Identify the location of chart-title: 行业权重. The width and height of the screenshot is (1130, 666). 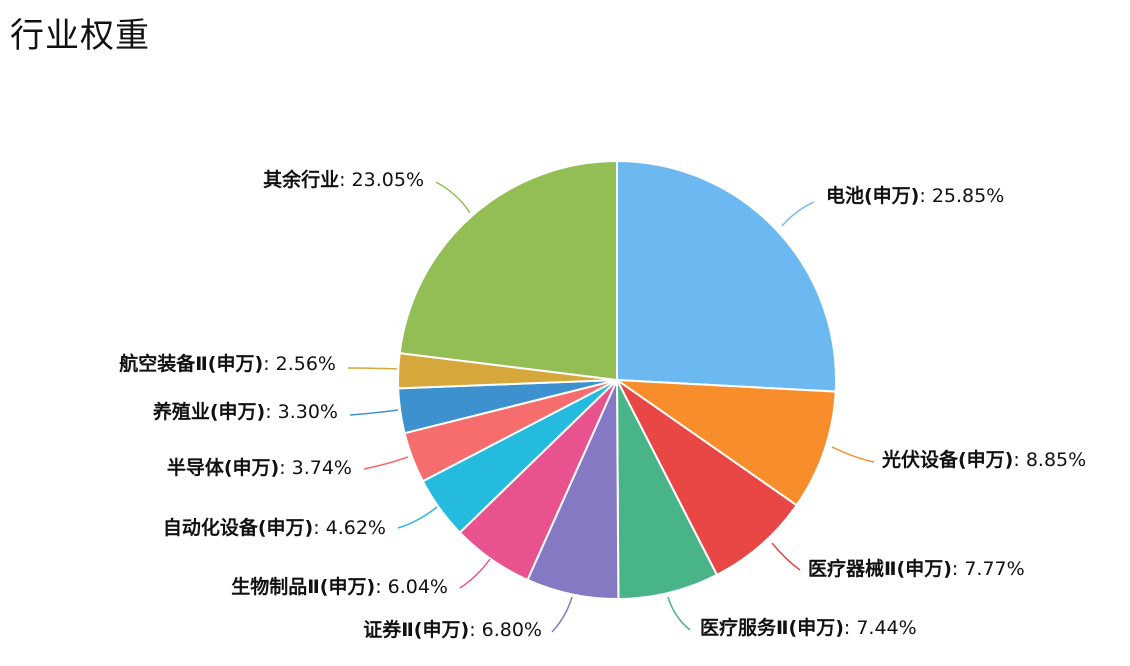
(80, 36).